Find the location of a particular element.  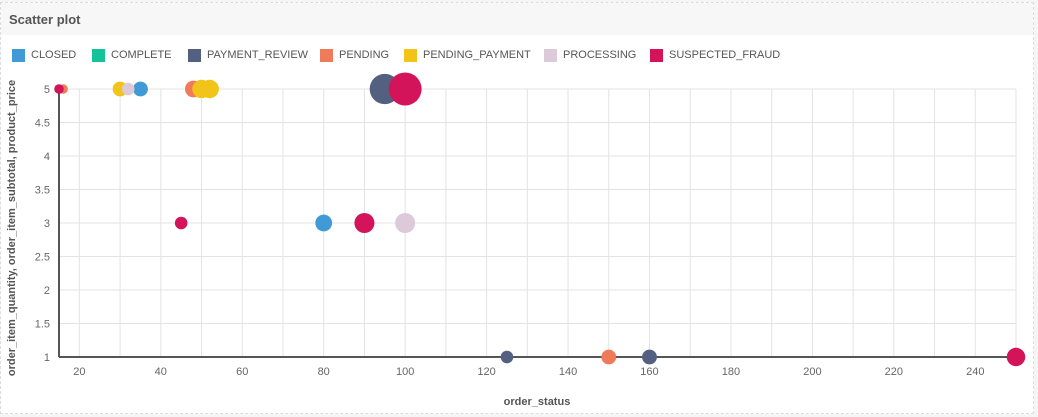

legend-item-processing: PROCESSING is located at coordinates (590, 55).